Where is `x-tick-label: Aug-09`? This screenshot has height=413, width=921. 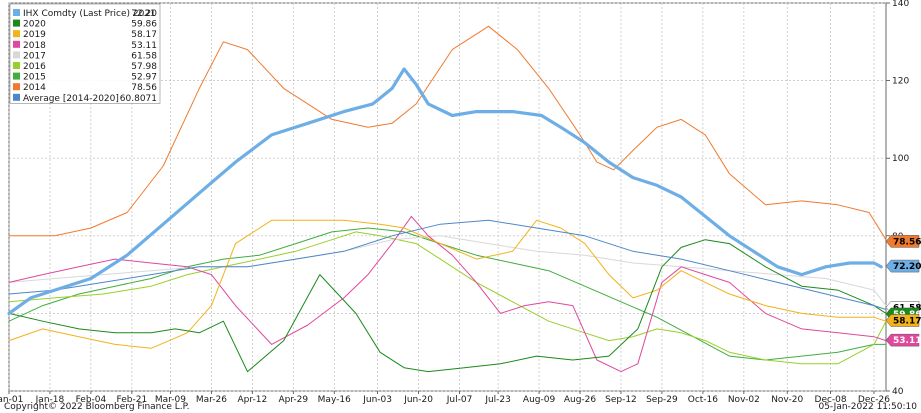 x-tick-label: Aug-09 is located at coordinates (539, 400).